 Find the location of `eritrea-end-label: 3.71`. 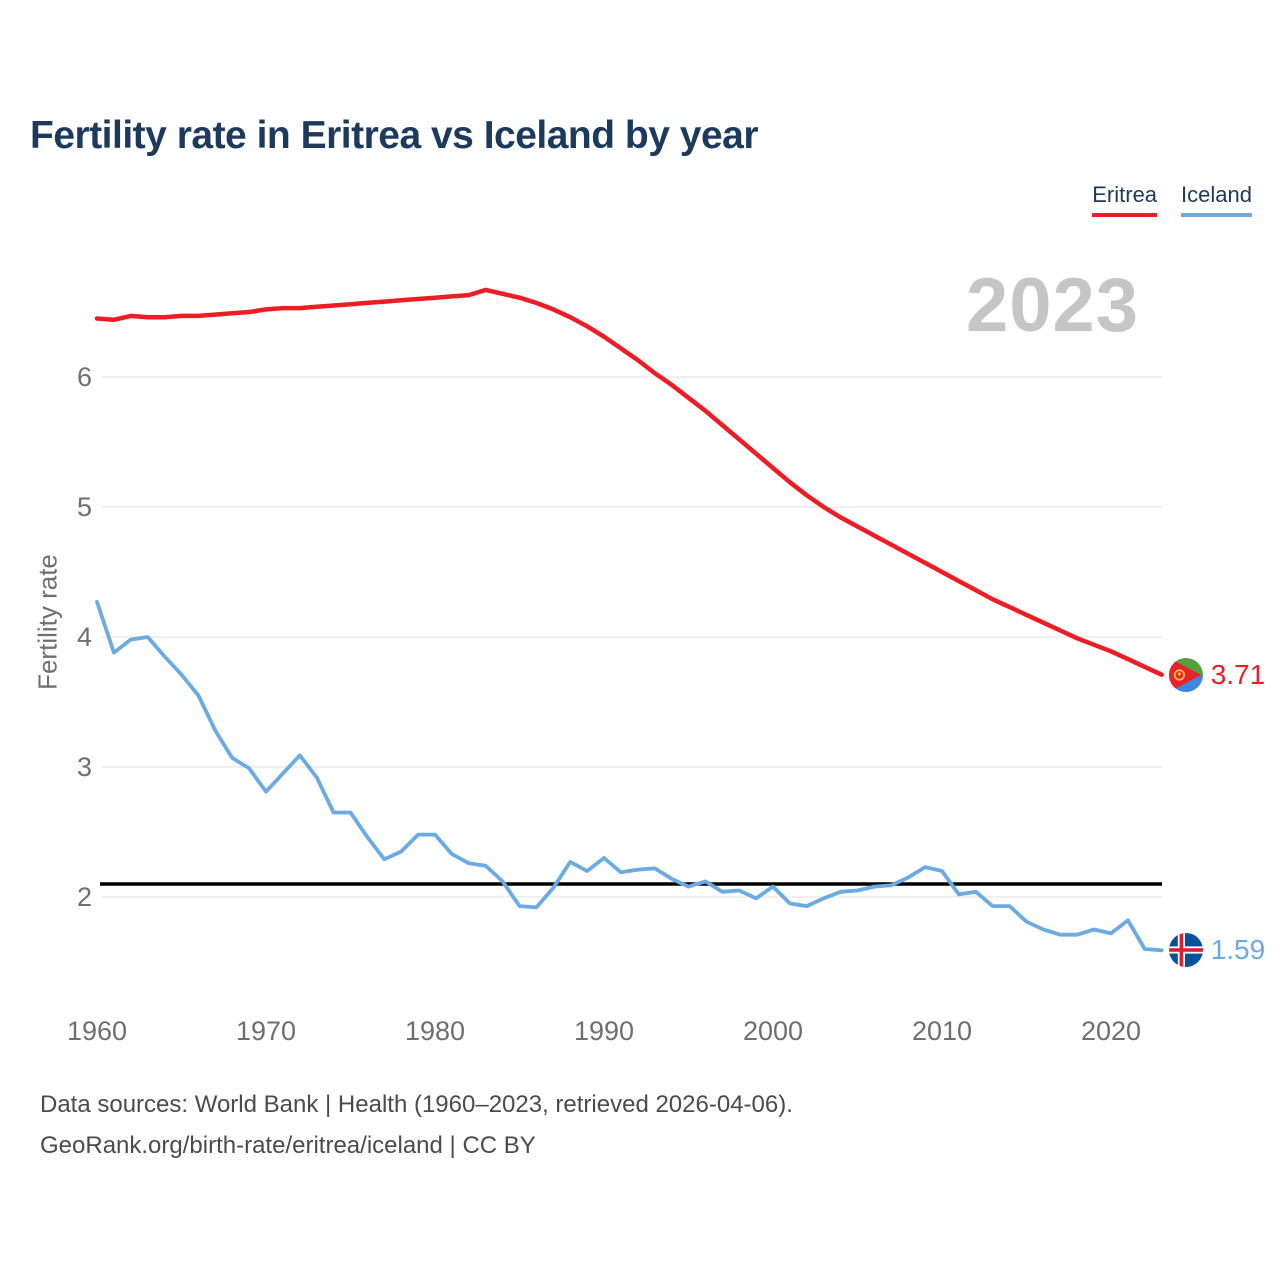

eritrea-end-label: 3.71 is located at coordinates (1217, 674).